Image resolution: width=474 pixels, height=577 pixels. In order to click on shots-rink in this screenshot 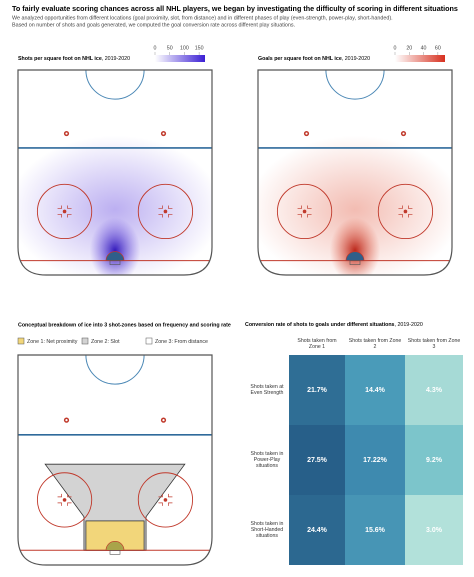, I will do `click(115, 172)`.